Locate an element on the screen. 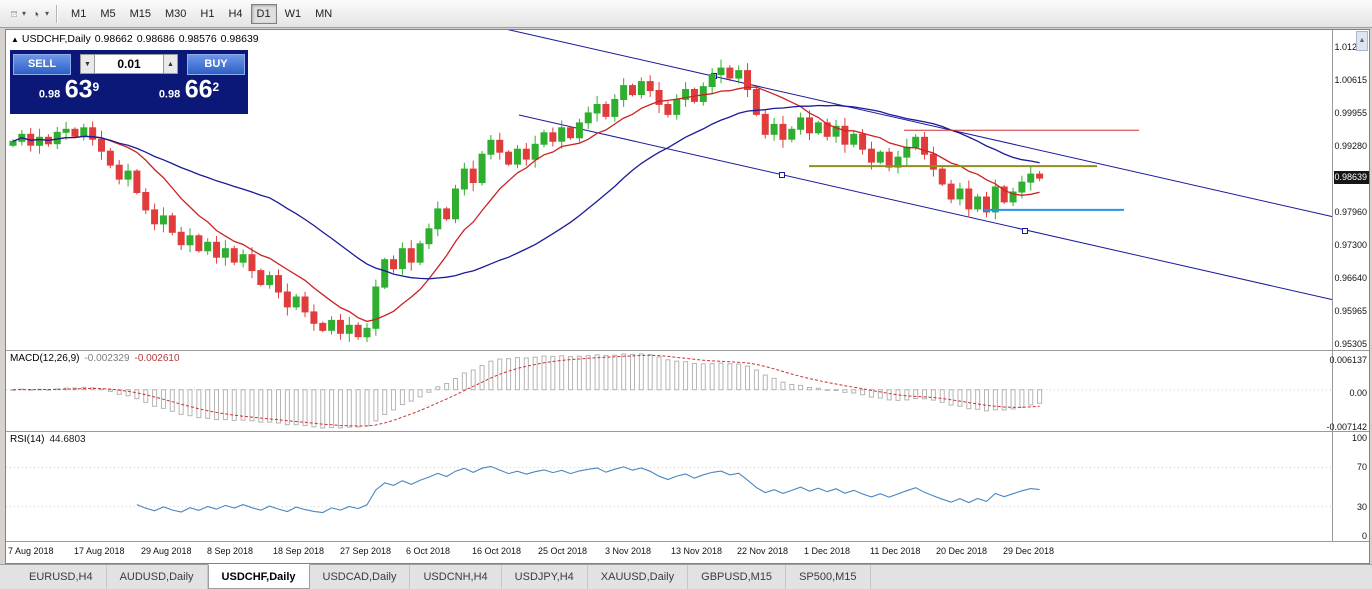 The height and width of the screenshot is (589, 1372). sell-button: SELL is located at coordinates (42, 64).